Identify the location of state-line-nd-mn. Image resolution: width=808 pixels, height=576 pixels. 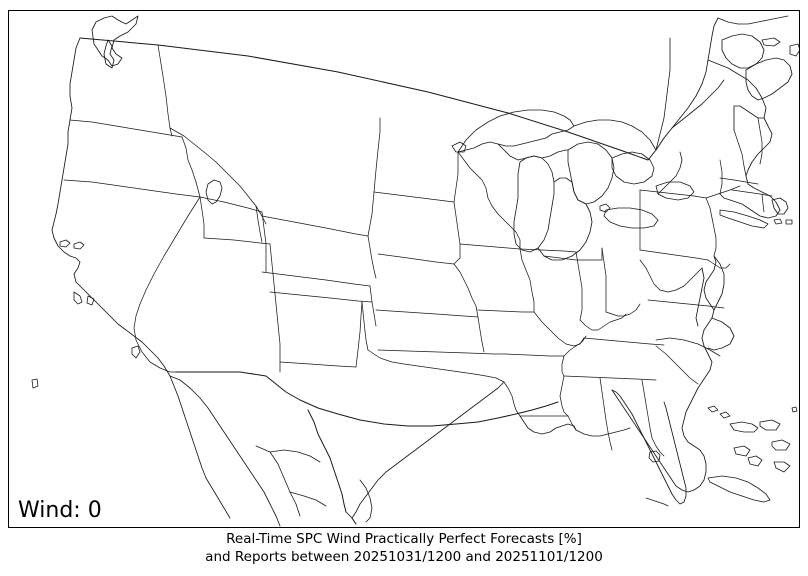
(456, 177).